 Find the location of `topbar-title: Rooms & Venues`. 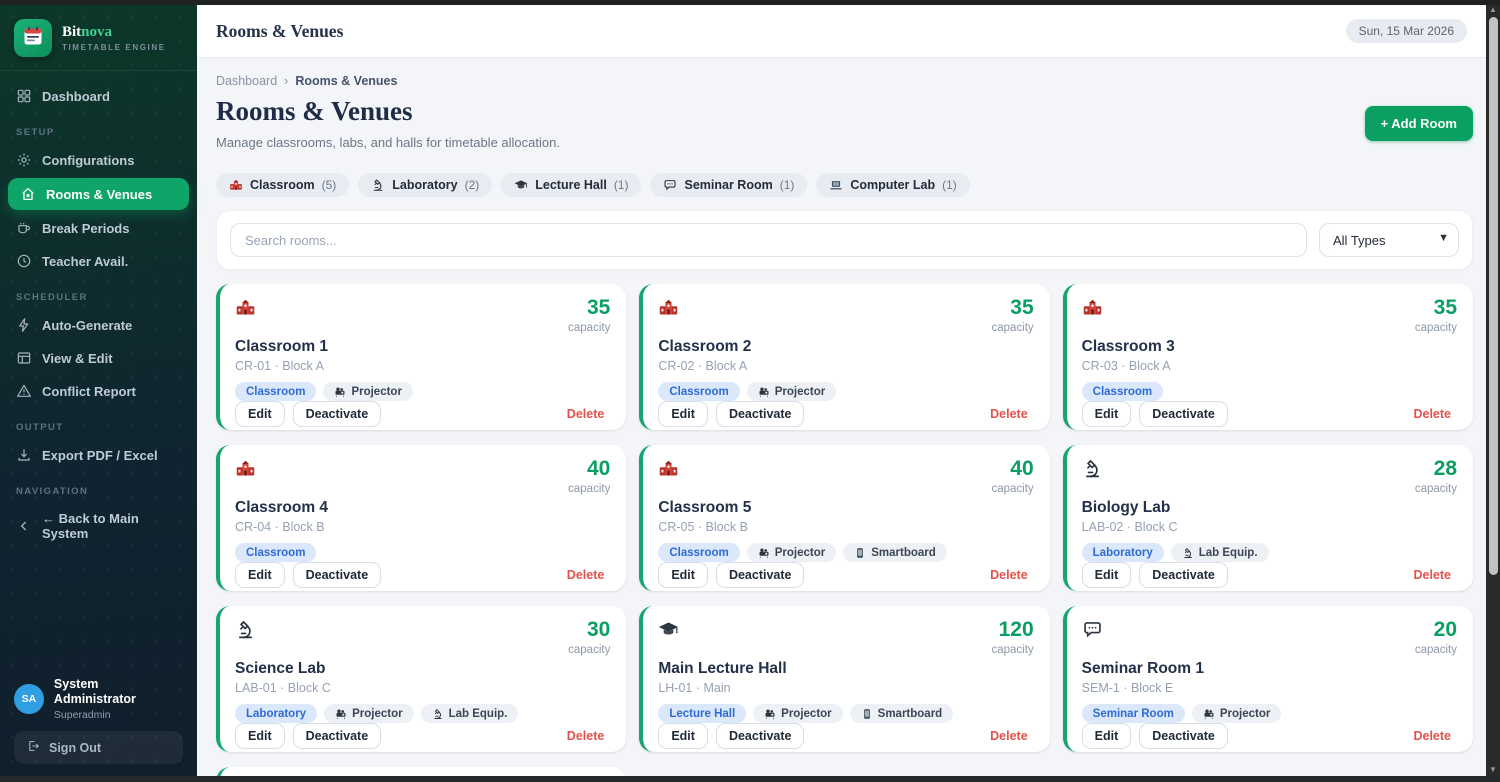

topbar-title: Rooms & Venues is located at coordinates (280, 30).